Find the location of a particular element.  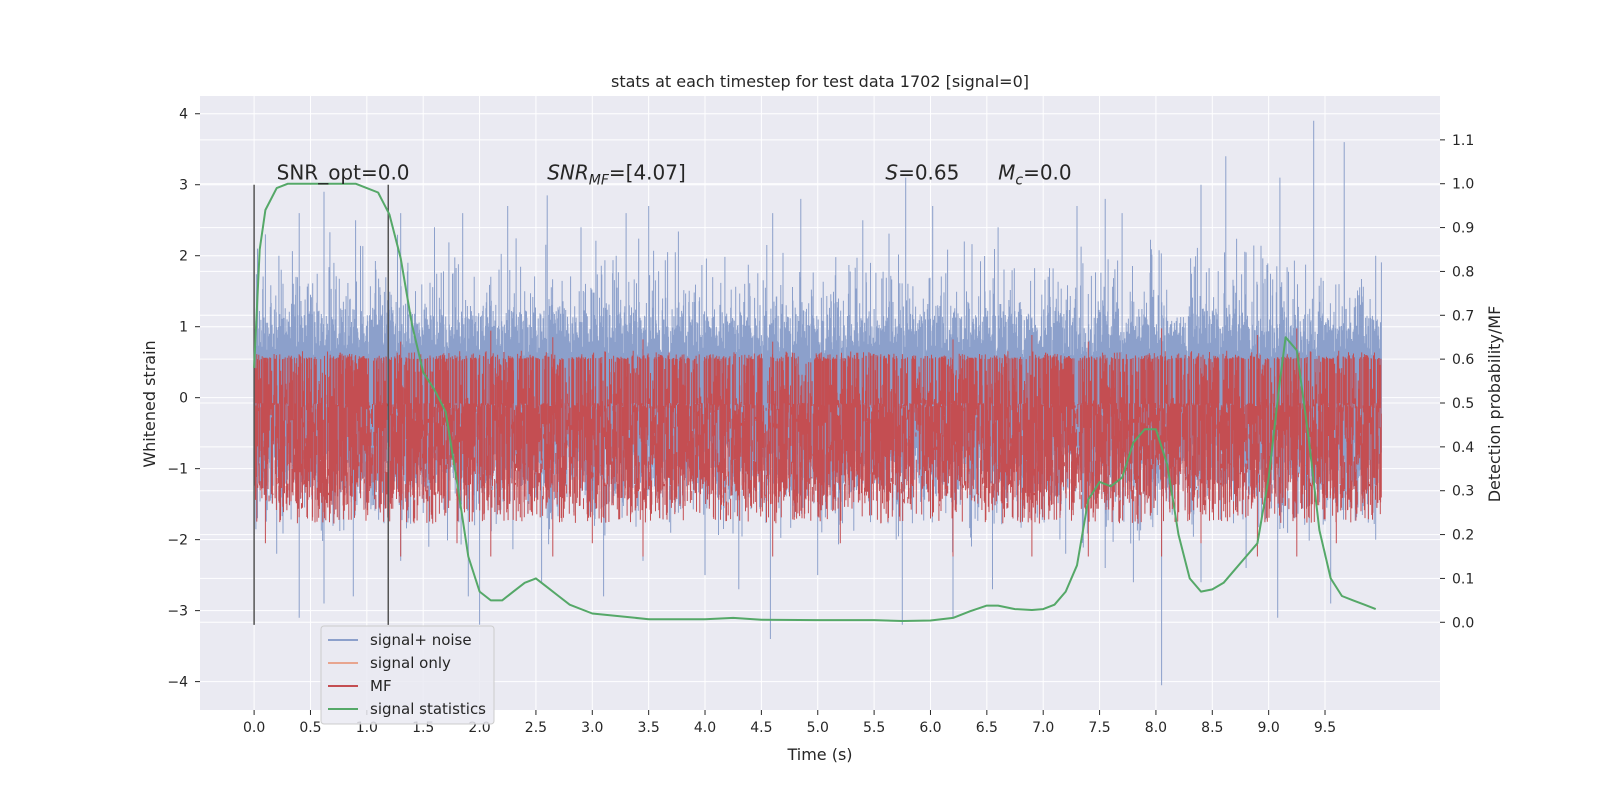

annotation-mc-value: Mc=0.0 is located at coordinates (1035, 175).